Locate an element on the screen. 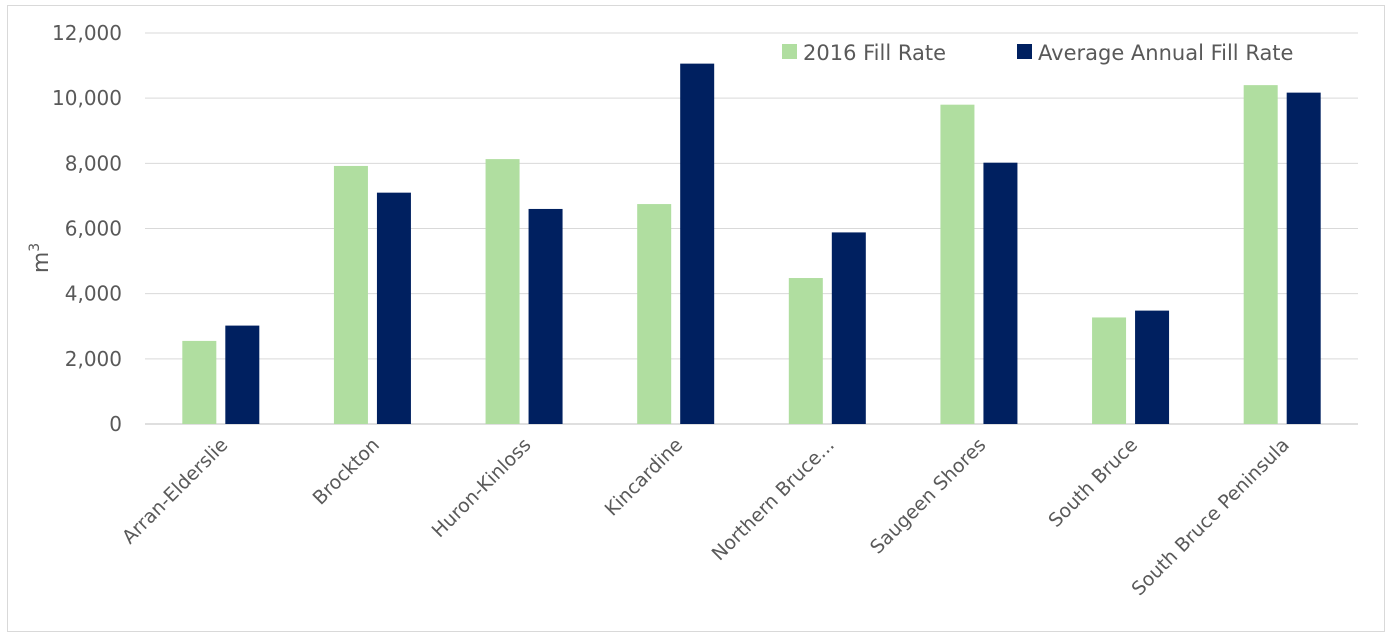 The height and width of the screenshot is (638, 1393). legend-label-2016-fill-rate: 2016 Fill Rate is located at coordinates (874, 53).